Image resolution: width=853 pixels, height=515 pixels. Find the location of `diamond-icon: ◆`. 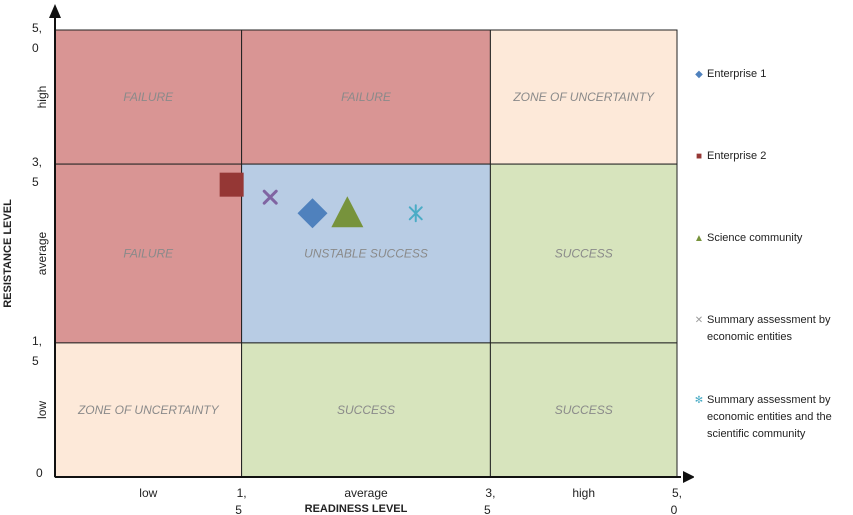

diamond-icon: ◆ is located at coordinates (699, 74).